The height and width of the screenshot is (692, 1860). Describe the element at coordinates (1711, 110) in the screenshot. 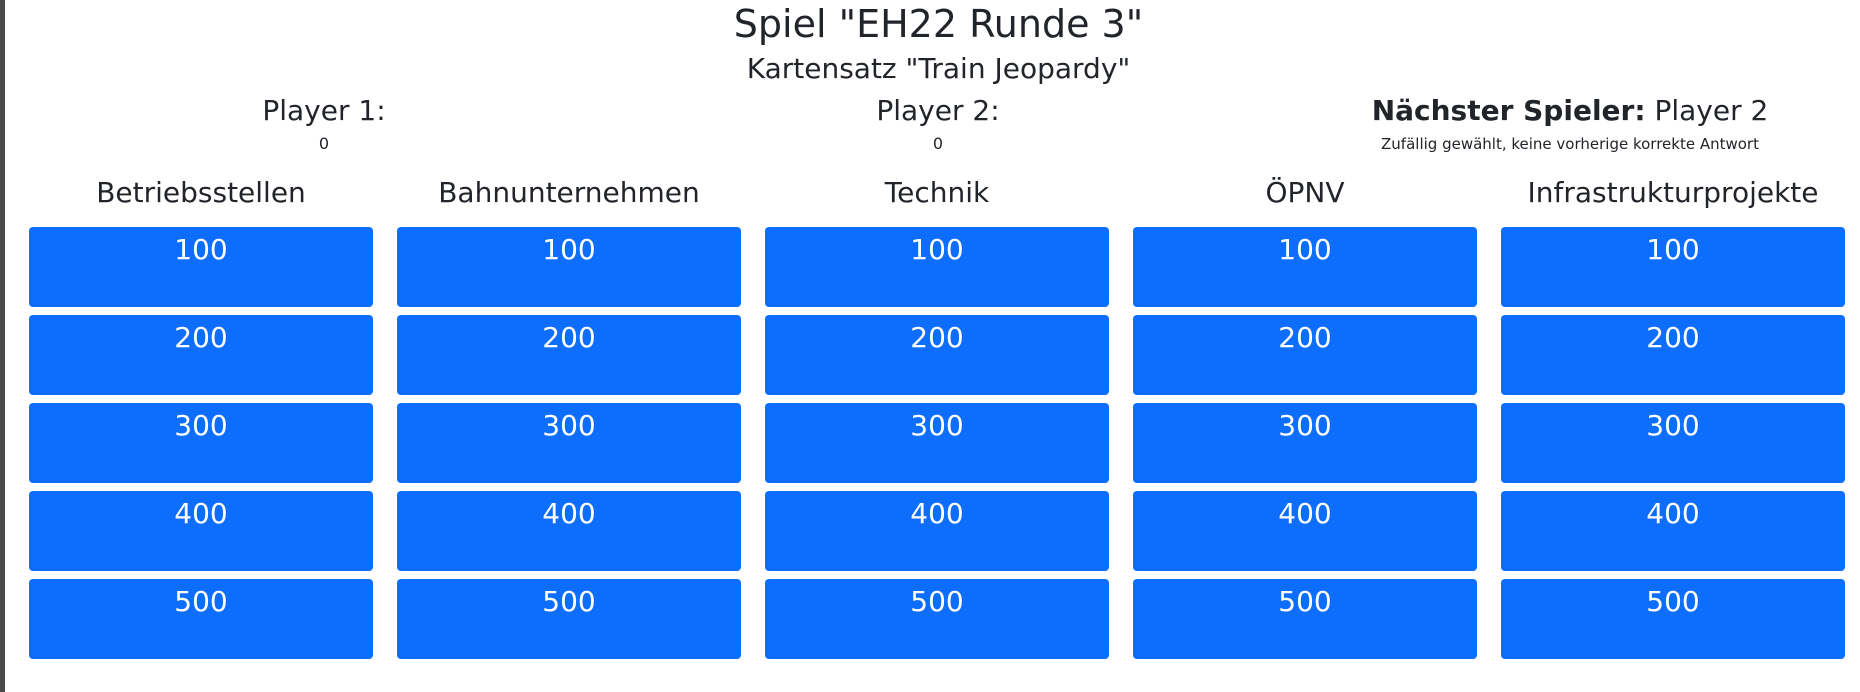

I see `next-player-name: Player 2` at that location.